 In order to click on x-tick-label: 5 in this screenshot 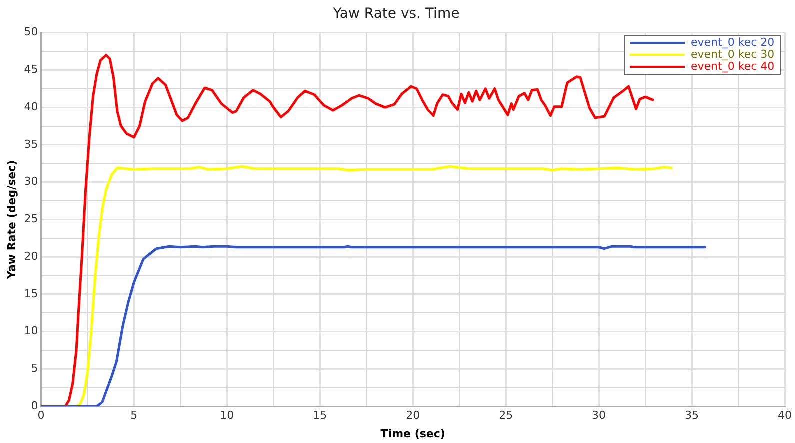, I will do `click(134, 415)`.